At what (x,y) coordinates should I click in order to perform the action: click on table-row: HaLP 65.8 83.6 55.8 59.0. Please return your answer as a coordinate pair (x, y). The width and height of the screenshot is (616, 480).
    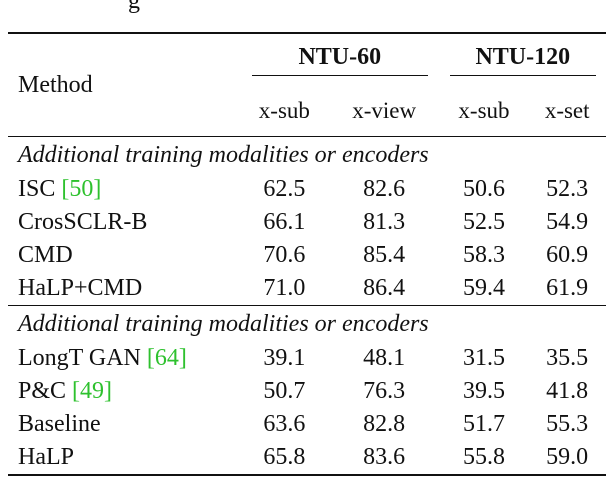
    Looking at the image, I should click on (307, 458).